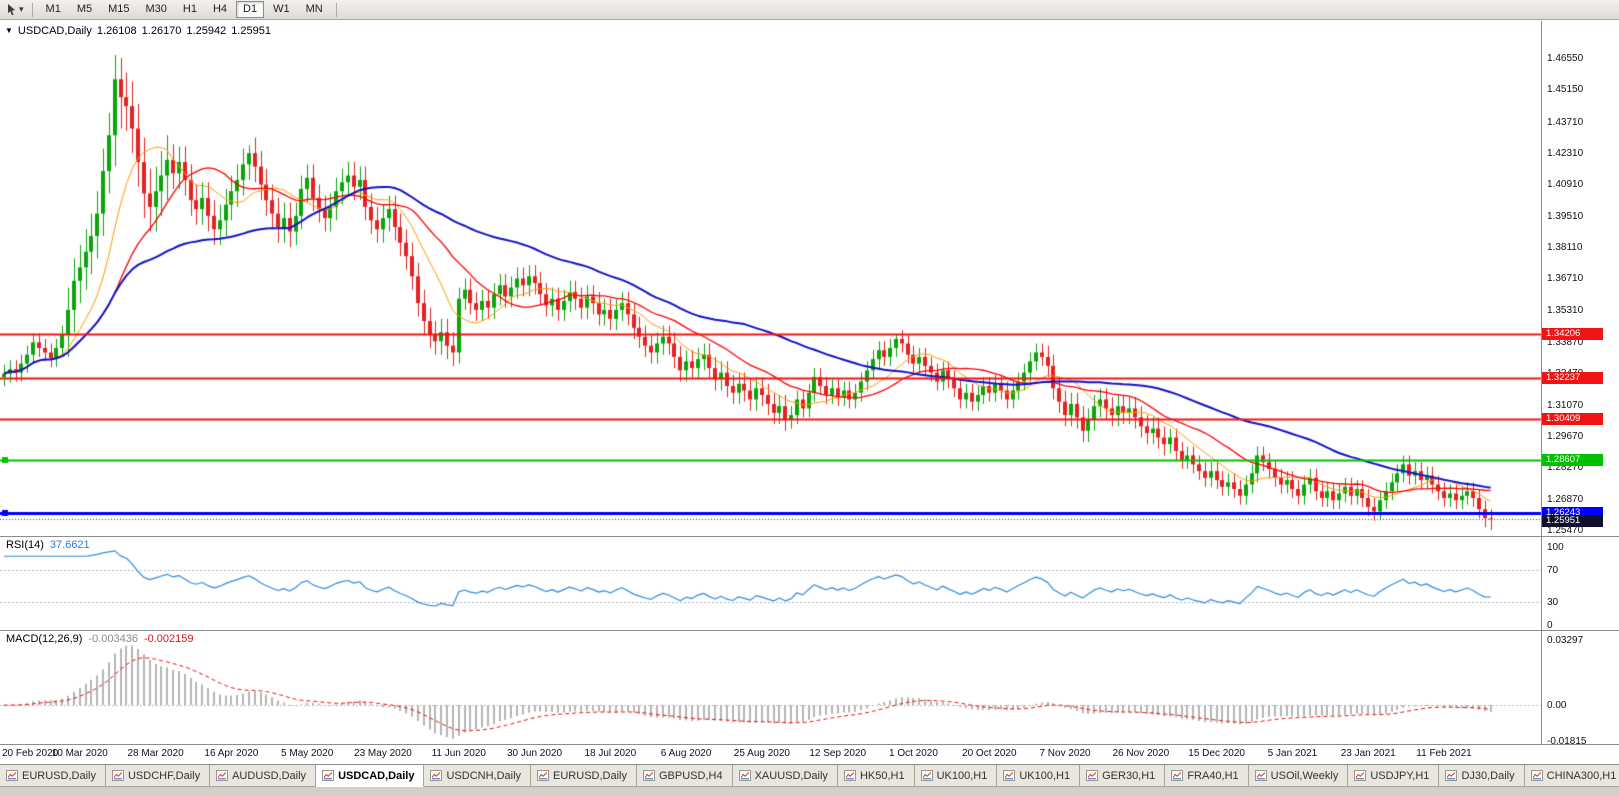  I want to click on tab-fra40-h1: FRA40,H1, so click(1207, 776).